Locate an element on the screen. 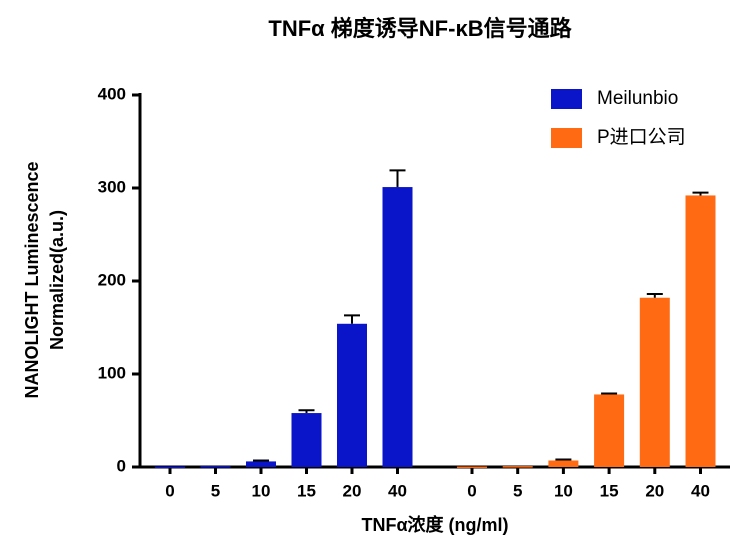 This screenshot has width=745, height=547. y-axis-label: NANOLIGHT Luminescence is located at coordinates (32, 279).